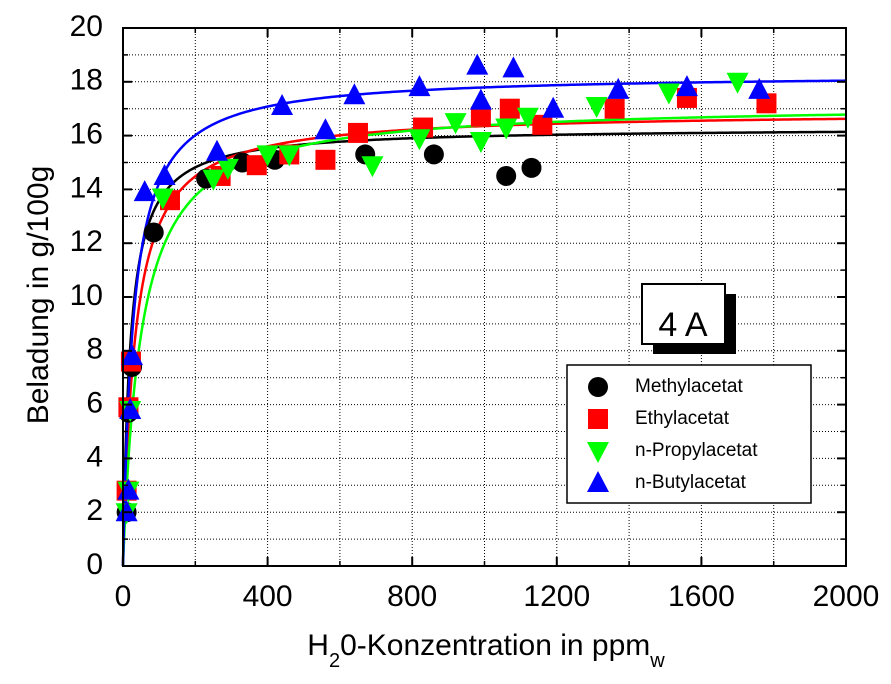 The height and width of the screenshot is (684, 891). I want to click on legend-marker-ethylacetat, so click(598, 419).